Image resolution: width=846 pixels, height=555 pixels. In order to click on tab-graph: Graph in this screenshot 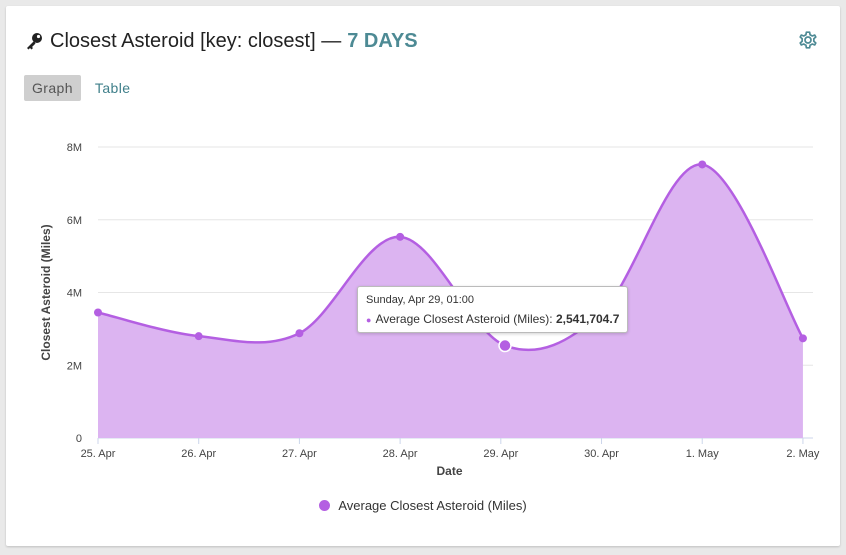, I will do `click(52, 88)`.